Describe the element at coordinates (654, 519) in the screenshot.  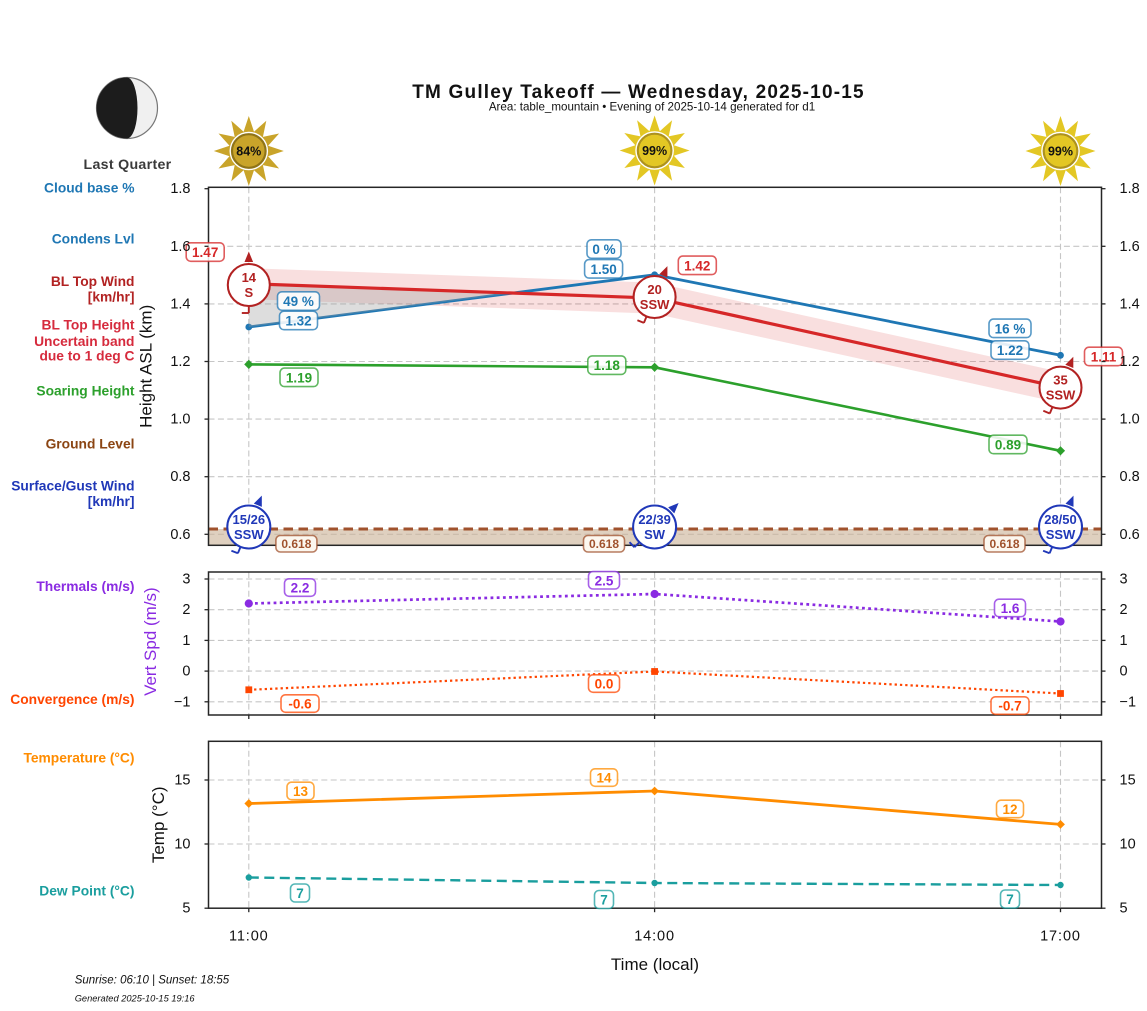
I see `svg-text: 22/39` at that location.